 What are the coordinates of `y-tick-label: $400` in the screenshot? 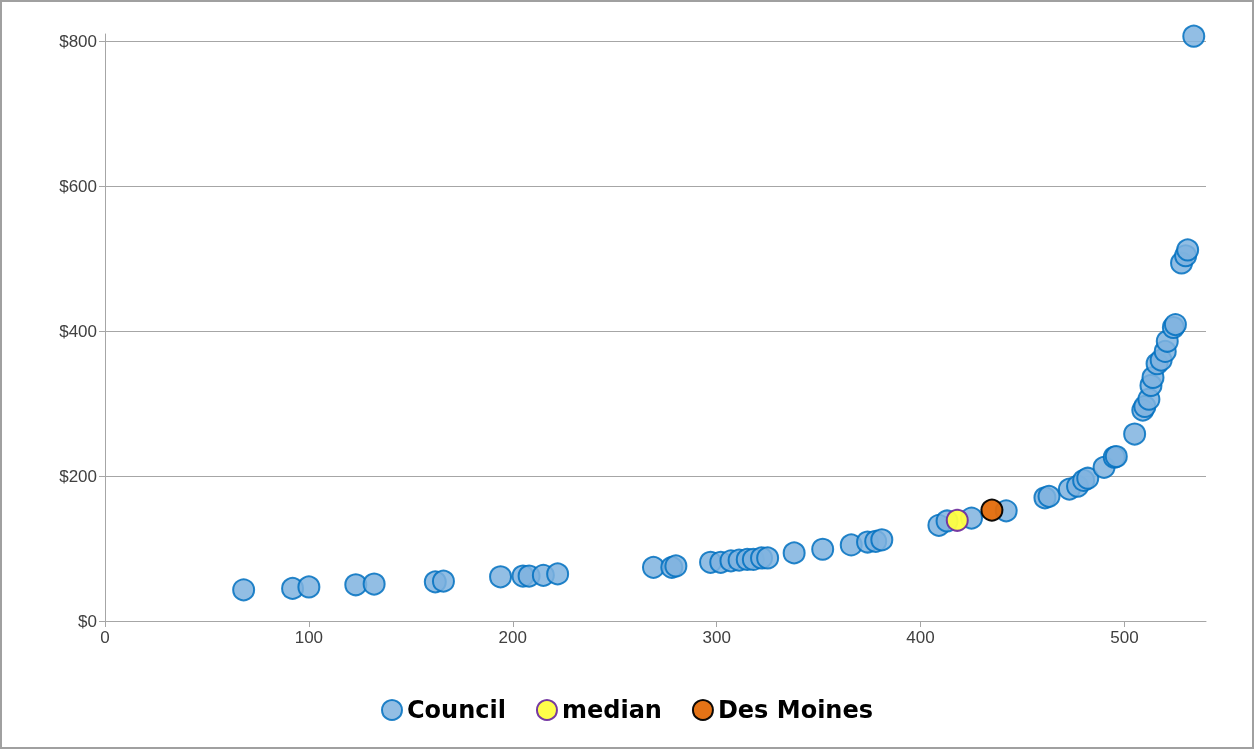 It's located at (78, 331).